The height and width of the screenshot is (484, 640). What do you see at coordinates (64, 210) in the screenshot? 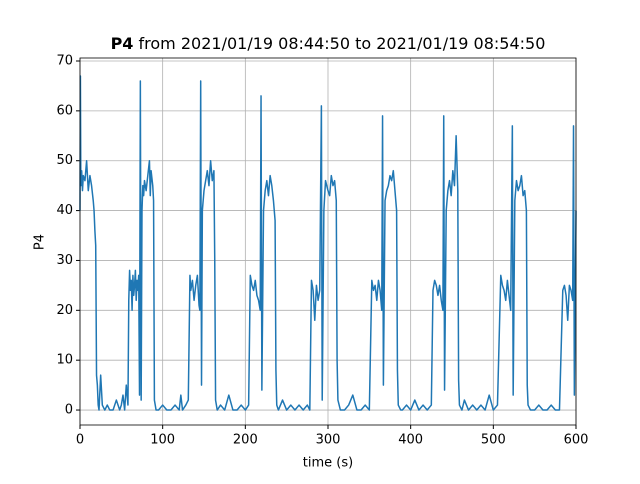
I see `y-tick-label: 40` at bounding box center [64, 210].